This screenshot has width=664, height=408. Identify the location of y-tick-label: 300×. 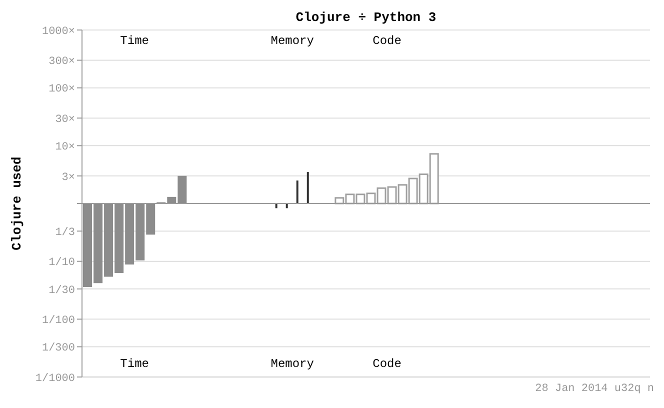
(61, 62).